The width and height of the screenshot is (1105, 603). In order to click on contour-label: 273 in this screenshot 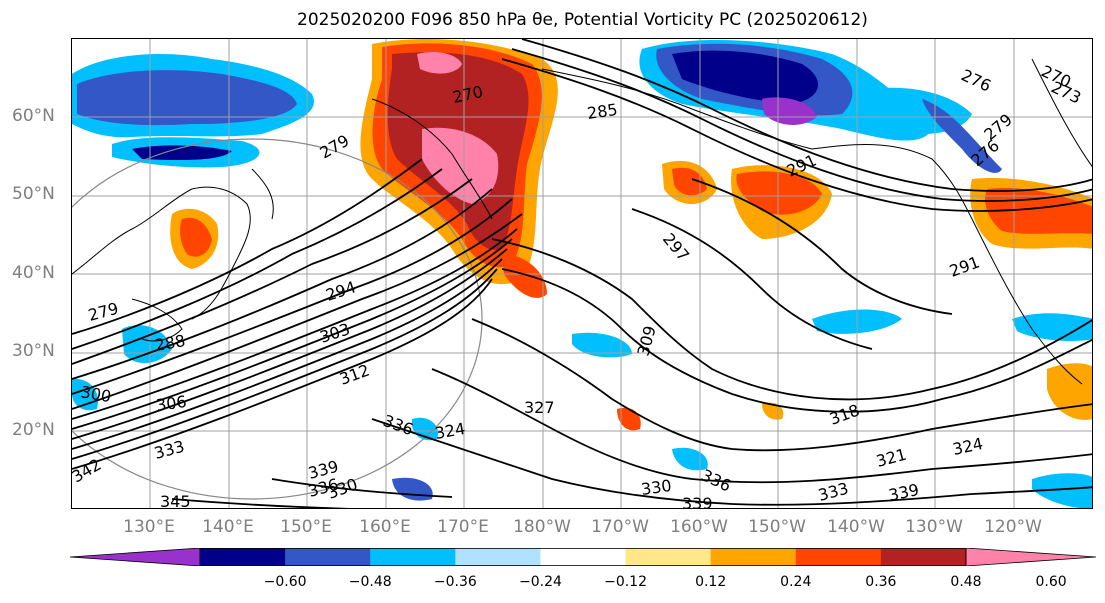, I will do `click(1066, 92)`.